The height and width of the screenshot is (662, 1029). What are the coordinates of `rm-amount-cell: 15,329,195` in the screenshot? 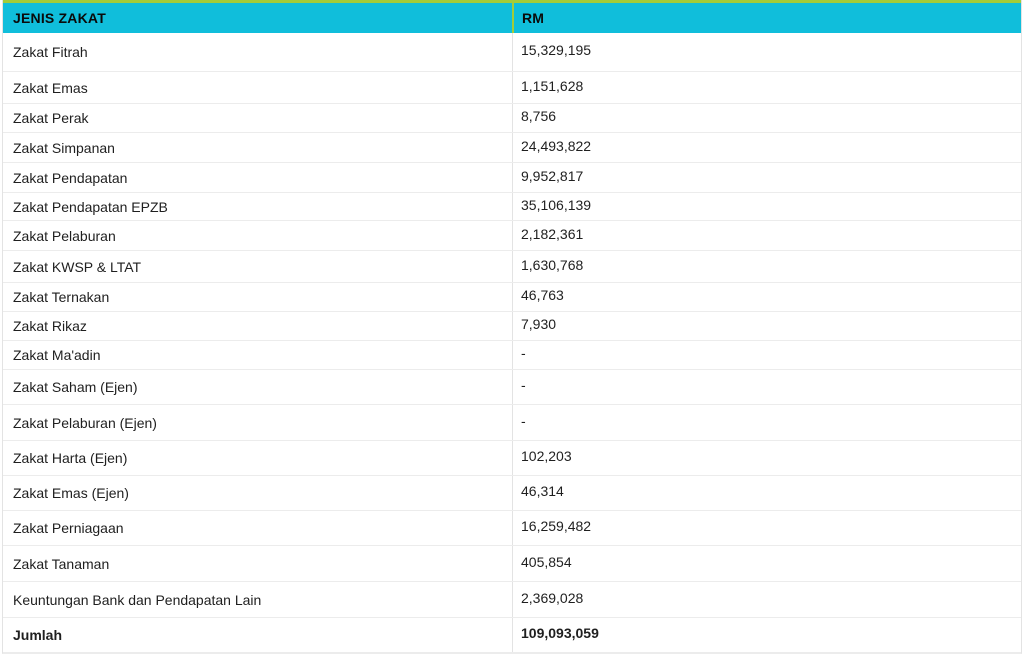 It's located at (766, 52).